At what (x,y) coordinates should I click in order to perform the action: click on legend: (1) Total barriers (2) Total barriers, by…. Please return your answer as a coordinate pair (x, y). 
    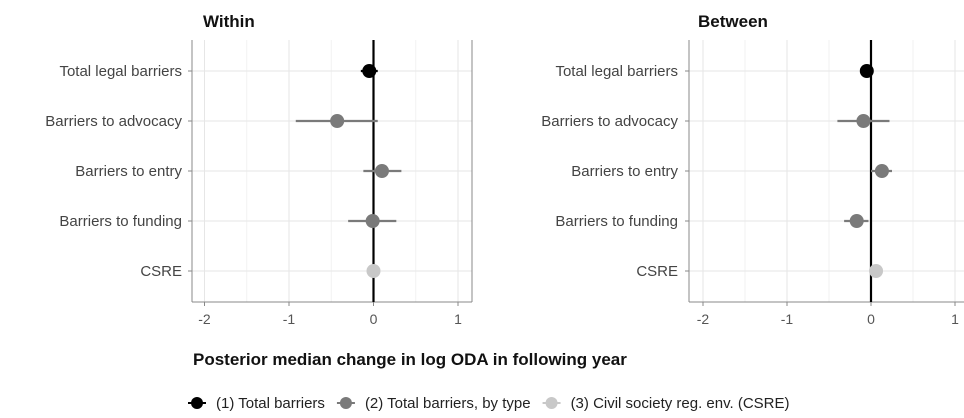
    Looking at the image, I should click on (489, 403).